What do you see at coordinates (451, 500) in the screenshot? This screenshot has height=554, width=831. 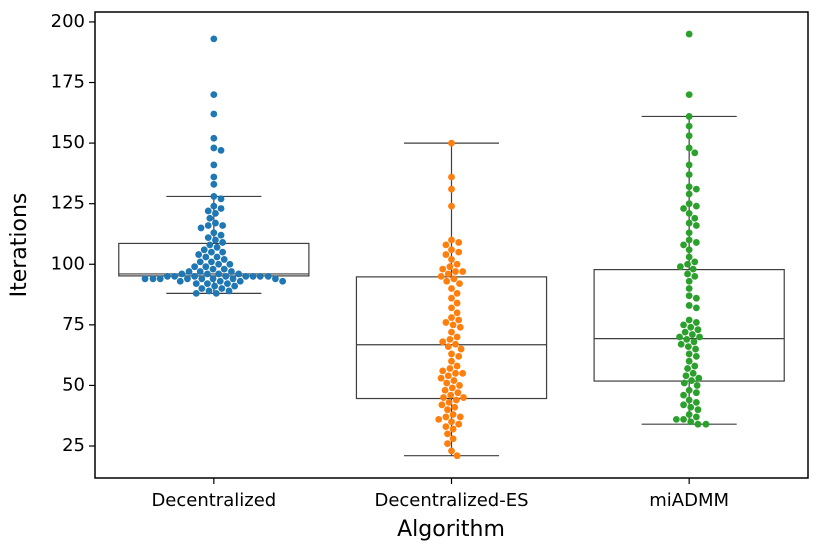 I see `x-tick-label: Decentralized-ES` at bounding box center [451, 500].